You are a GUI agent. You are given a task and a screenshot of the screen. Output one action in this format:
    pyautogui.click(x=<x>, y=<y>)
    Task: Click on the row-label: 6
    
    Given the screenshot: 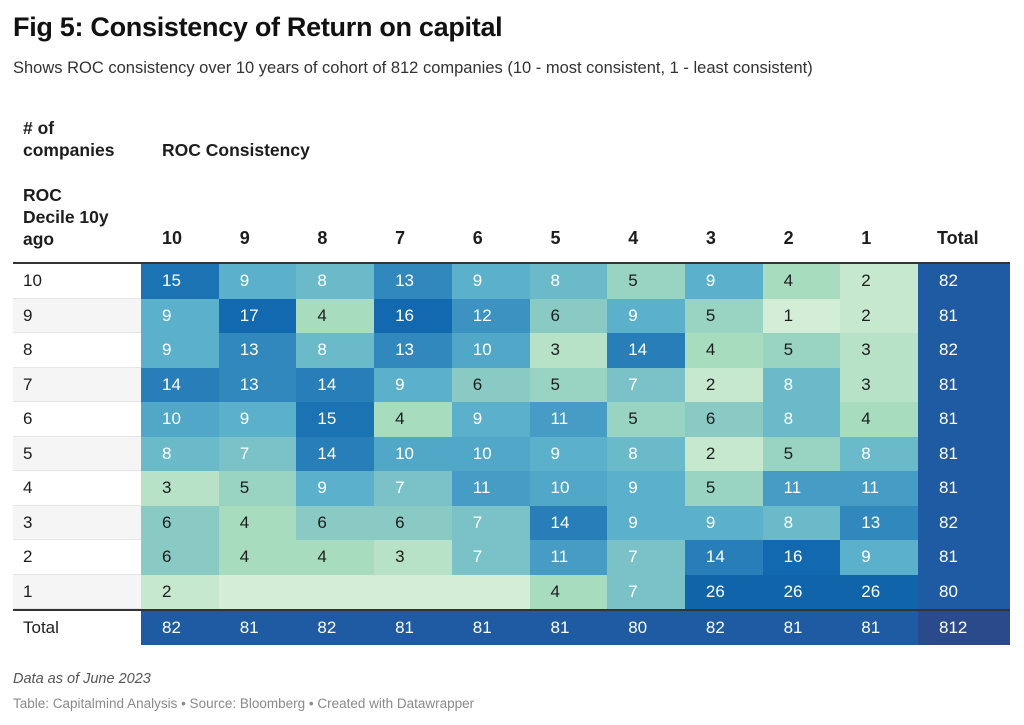 What is the action you would take?
    pyautogui.click(x=77, y=419)
    